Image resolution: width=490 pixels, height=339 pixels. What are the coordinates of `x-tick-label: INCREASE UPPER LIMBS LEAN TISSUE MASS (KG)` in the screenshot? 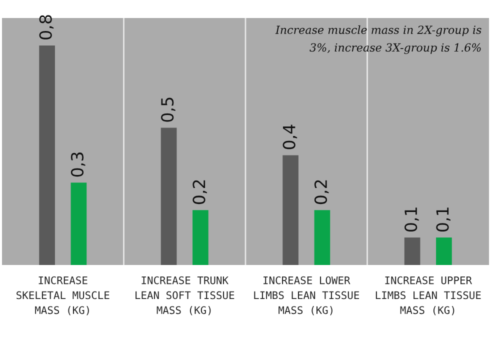 It's located at (428, 296).